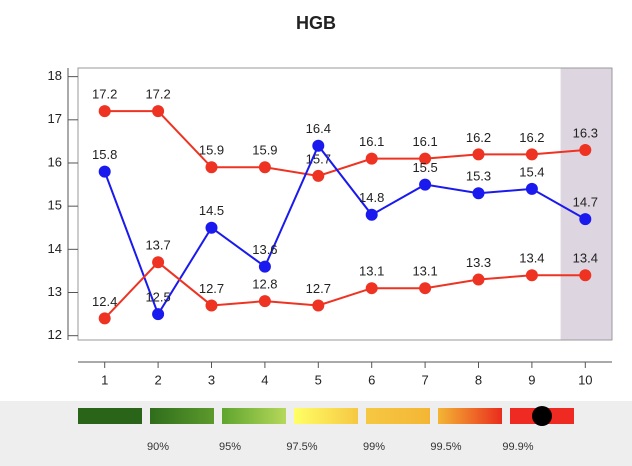 The height and width of the screenshot is (466, 632). What do you see at coordinates (318, 128) in the screenshot?
I see `data-label: 16.4` at bounding box center [318, 128].